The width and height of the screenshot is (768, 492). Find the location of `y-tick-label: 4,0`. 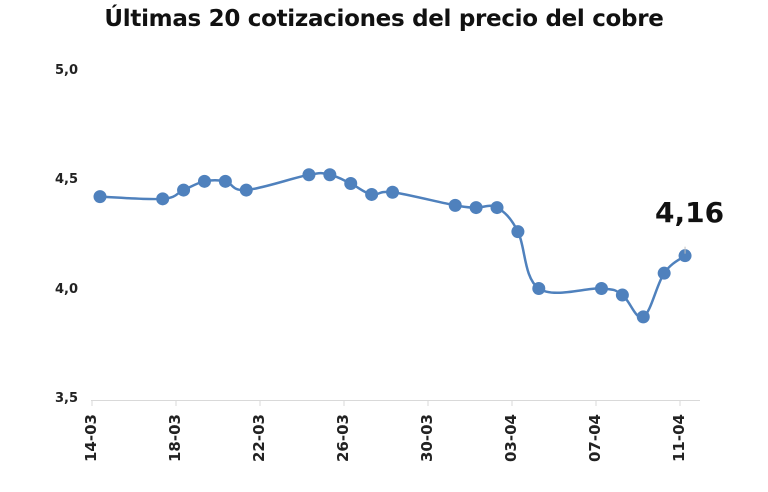

y-tick-label: 4,0 is located at coordinates (66, 289).